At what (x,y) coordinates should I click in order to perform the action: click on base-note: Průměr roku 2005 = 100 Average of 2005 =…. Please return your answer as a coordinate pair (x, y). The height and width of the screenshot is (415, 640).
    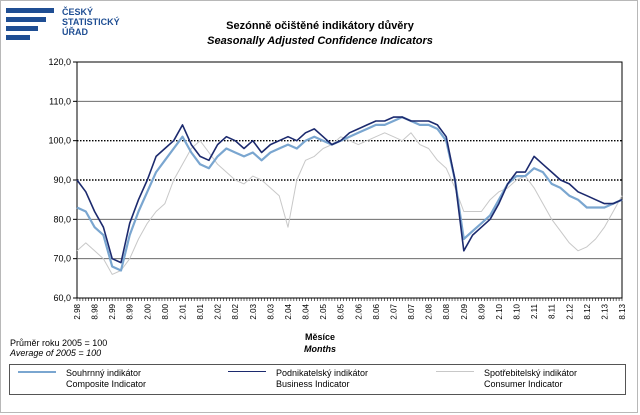
    Looking at the image, I should click on (58, 348).